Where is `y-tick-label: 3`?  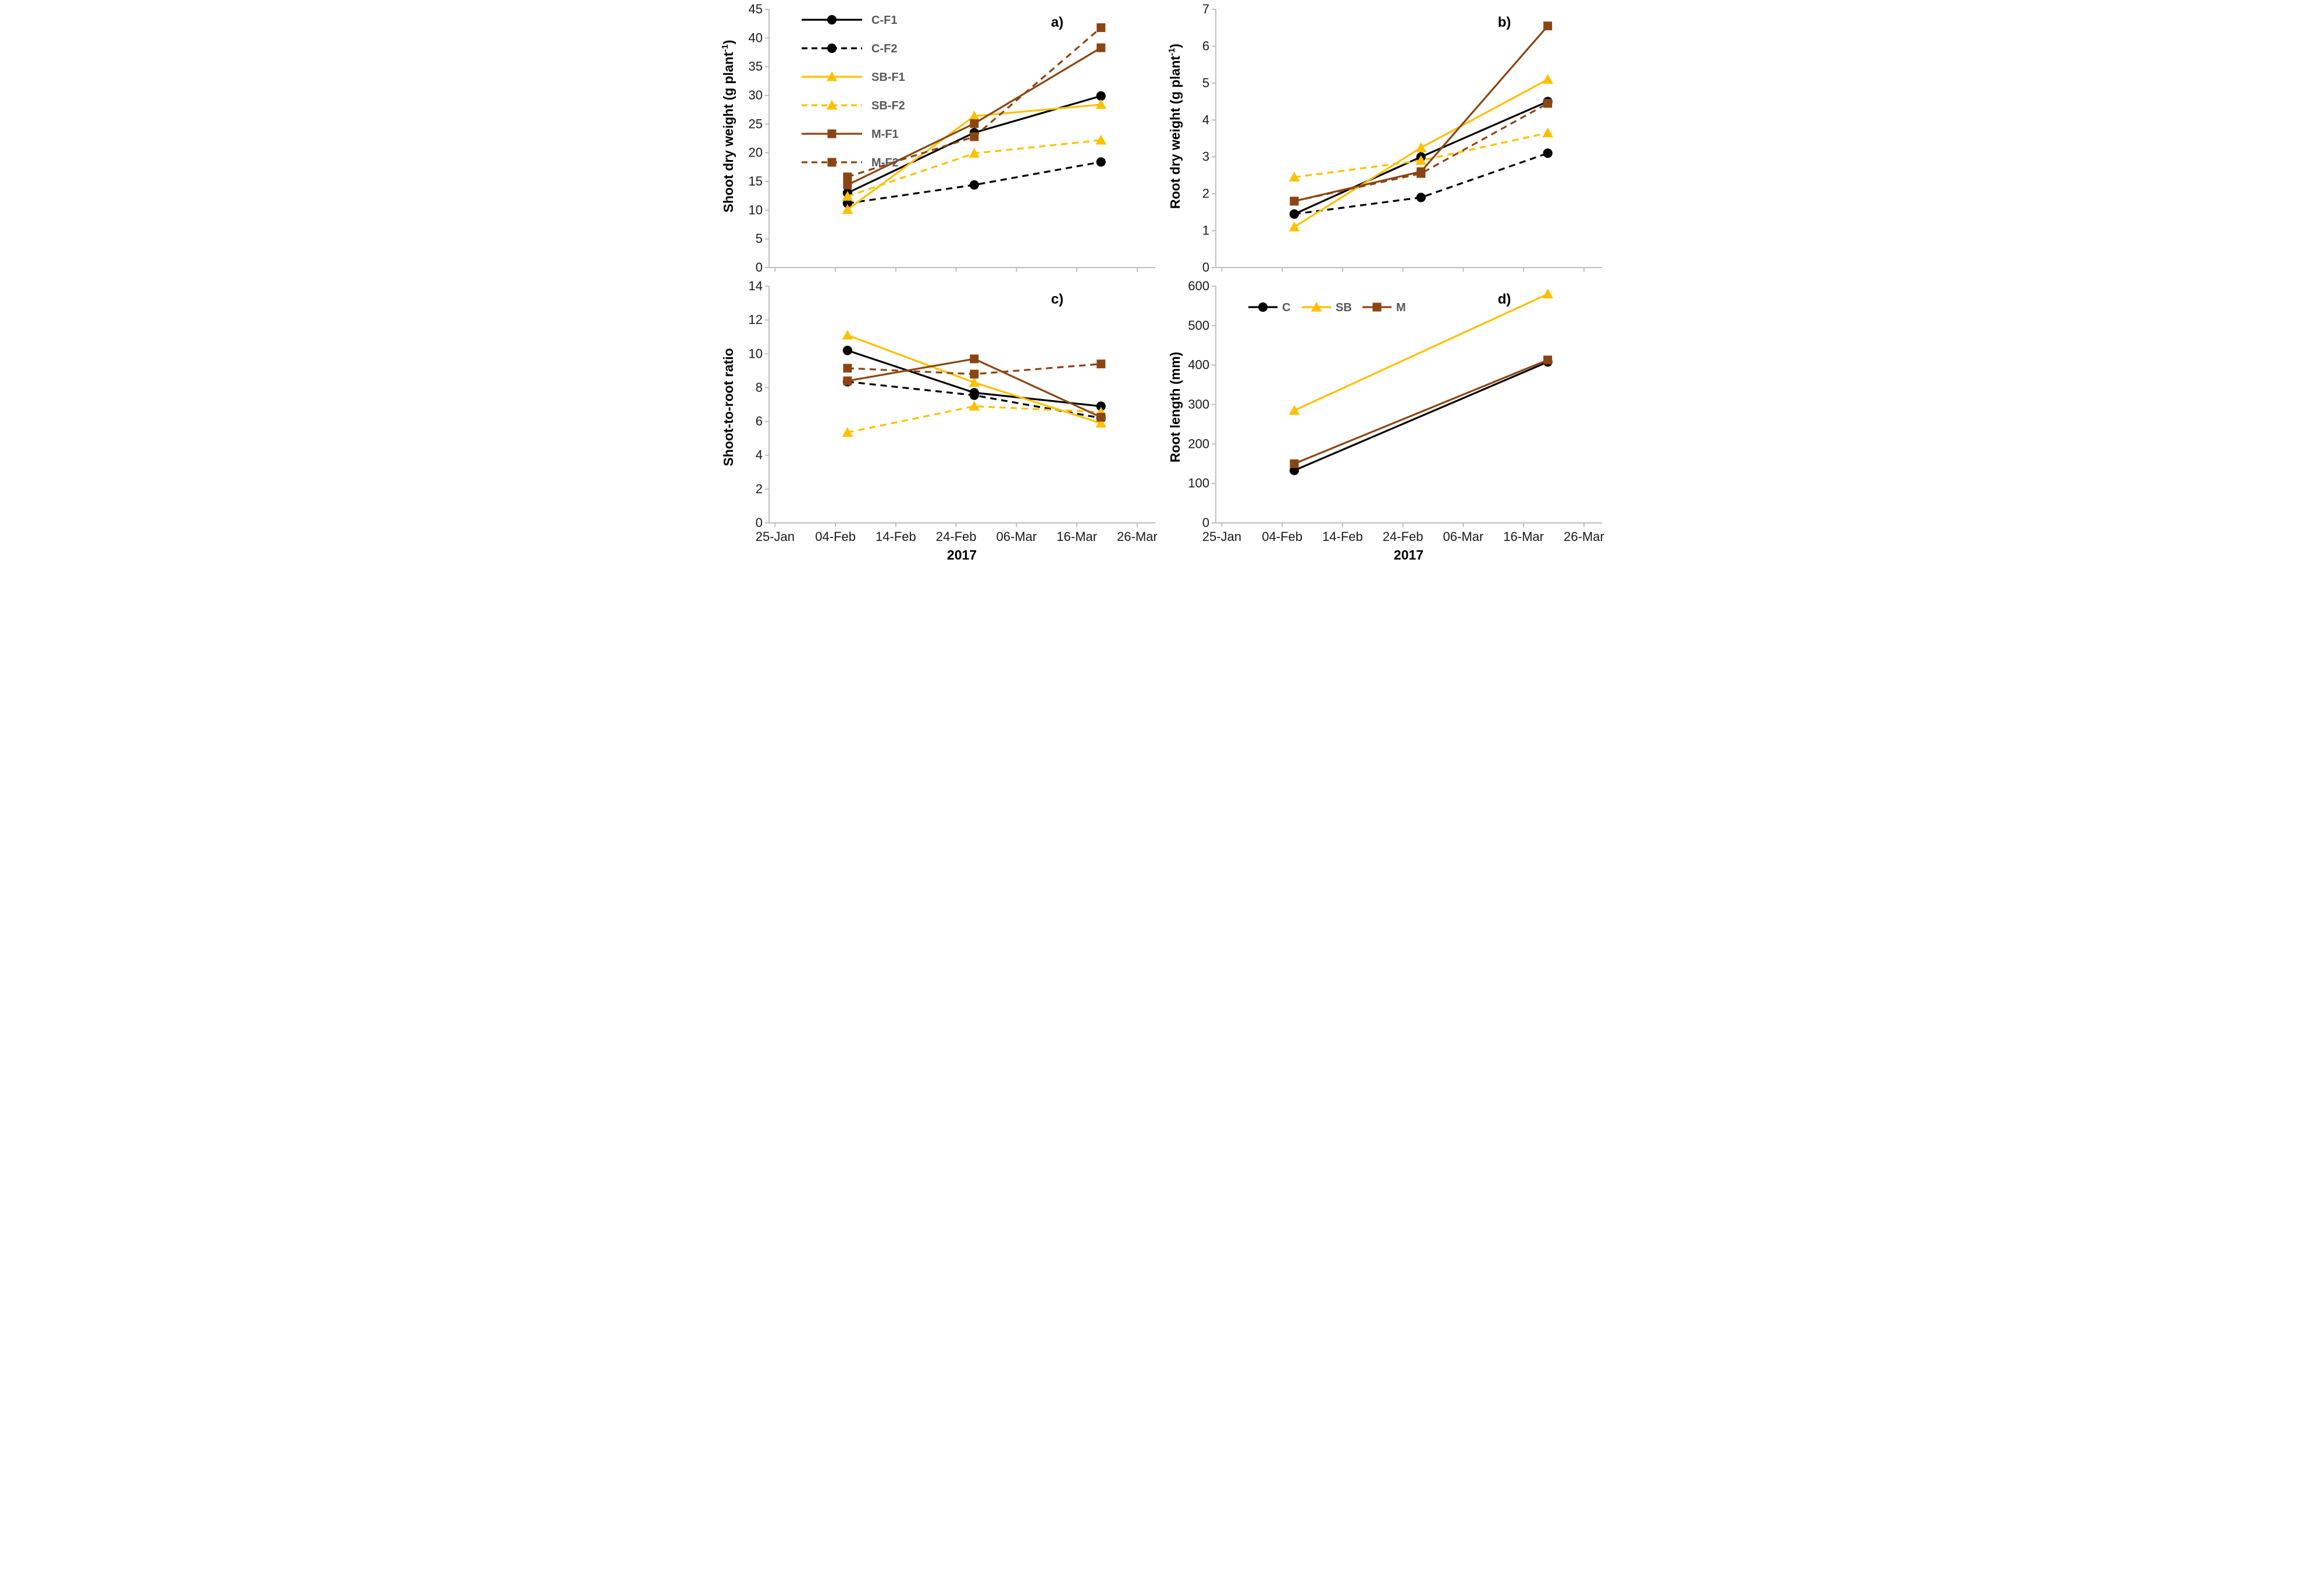 y-tick-label: 3 is located at coordinates (1206, 156).